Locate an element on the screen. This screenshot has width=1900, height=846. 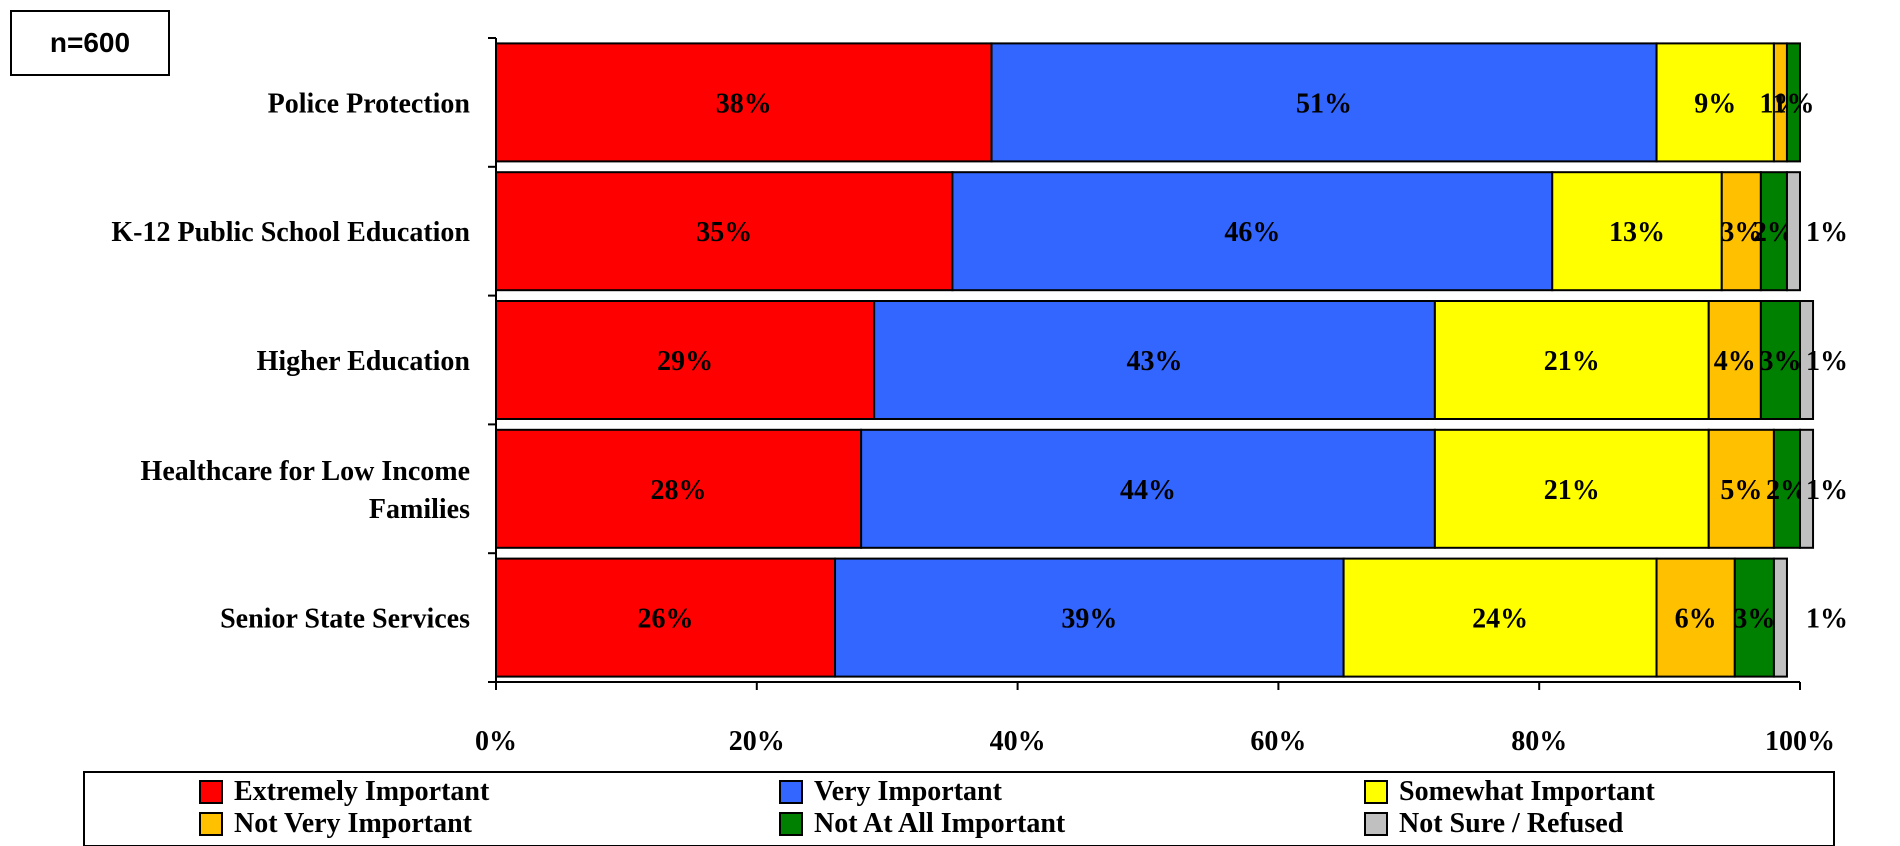
category-label: Senior State Services is located at coordinates (345, 619).